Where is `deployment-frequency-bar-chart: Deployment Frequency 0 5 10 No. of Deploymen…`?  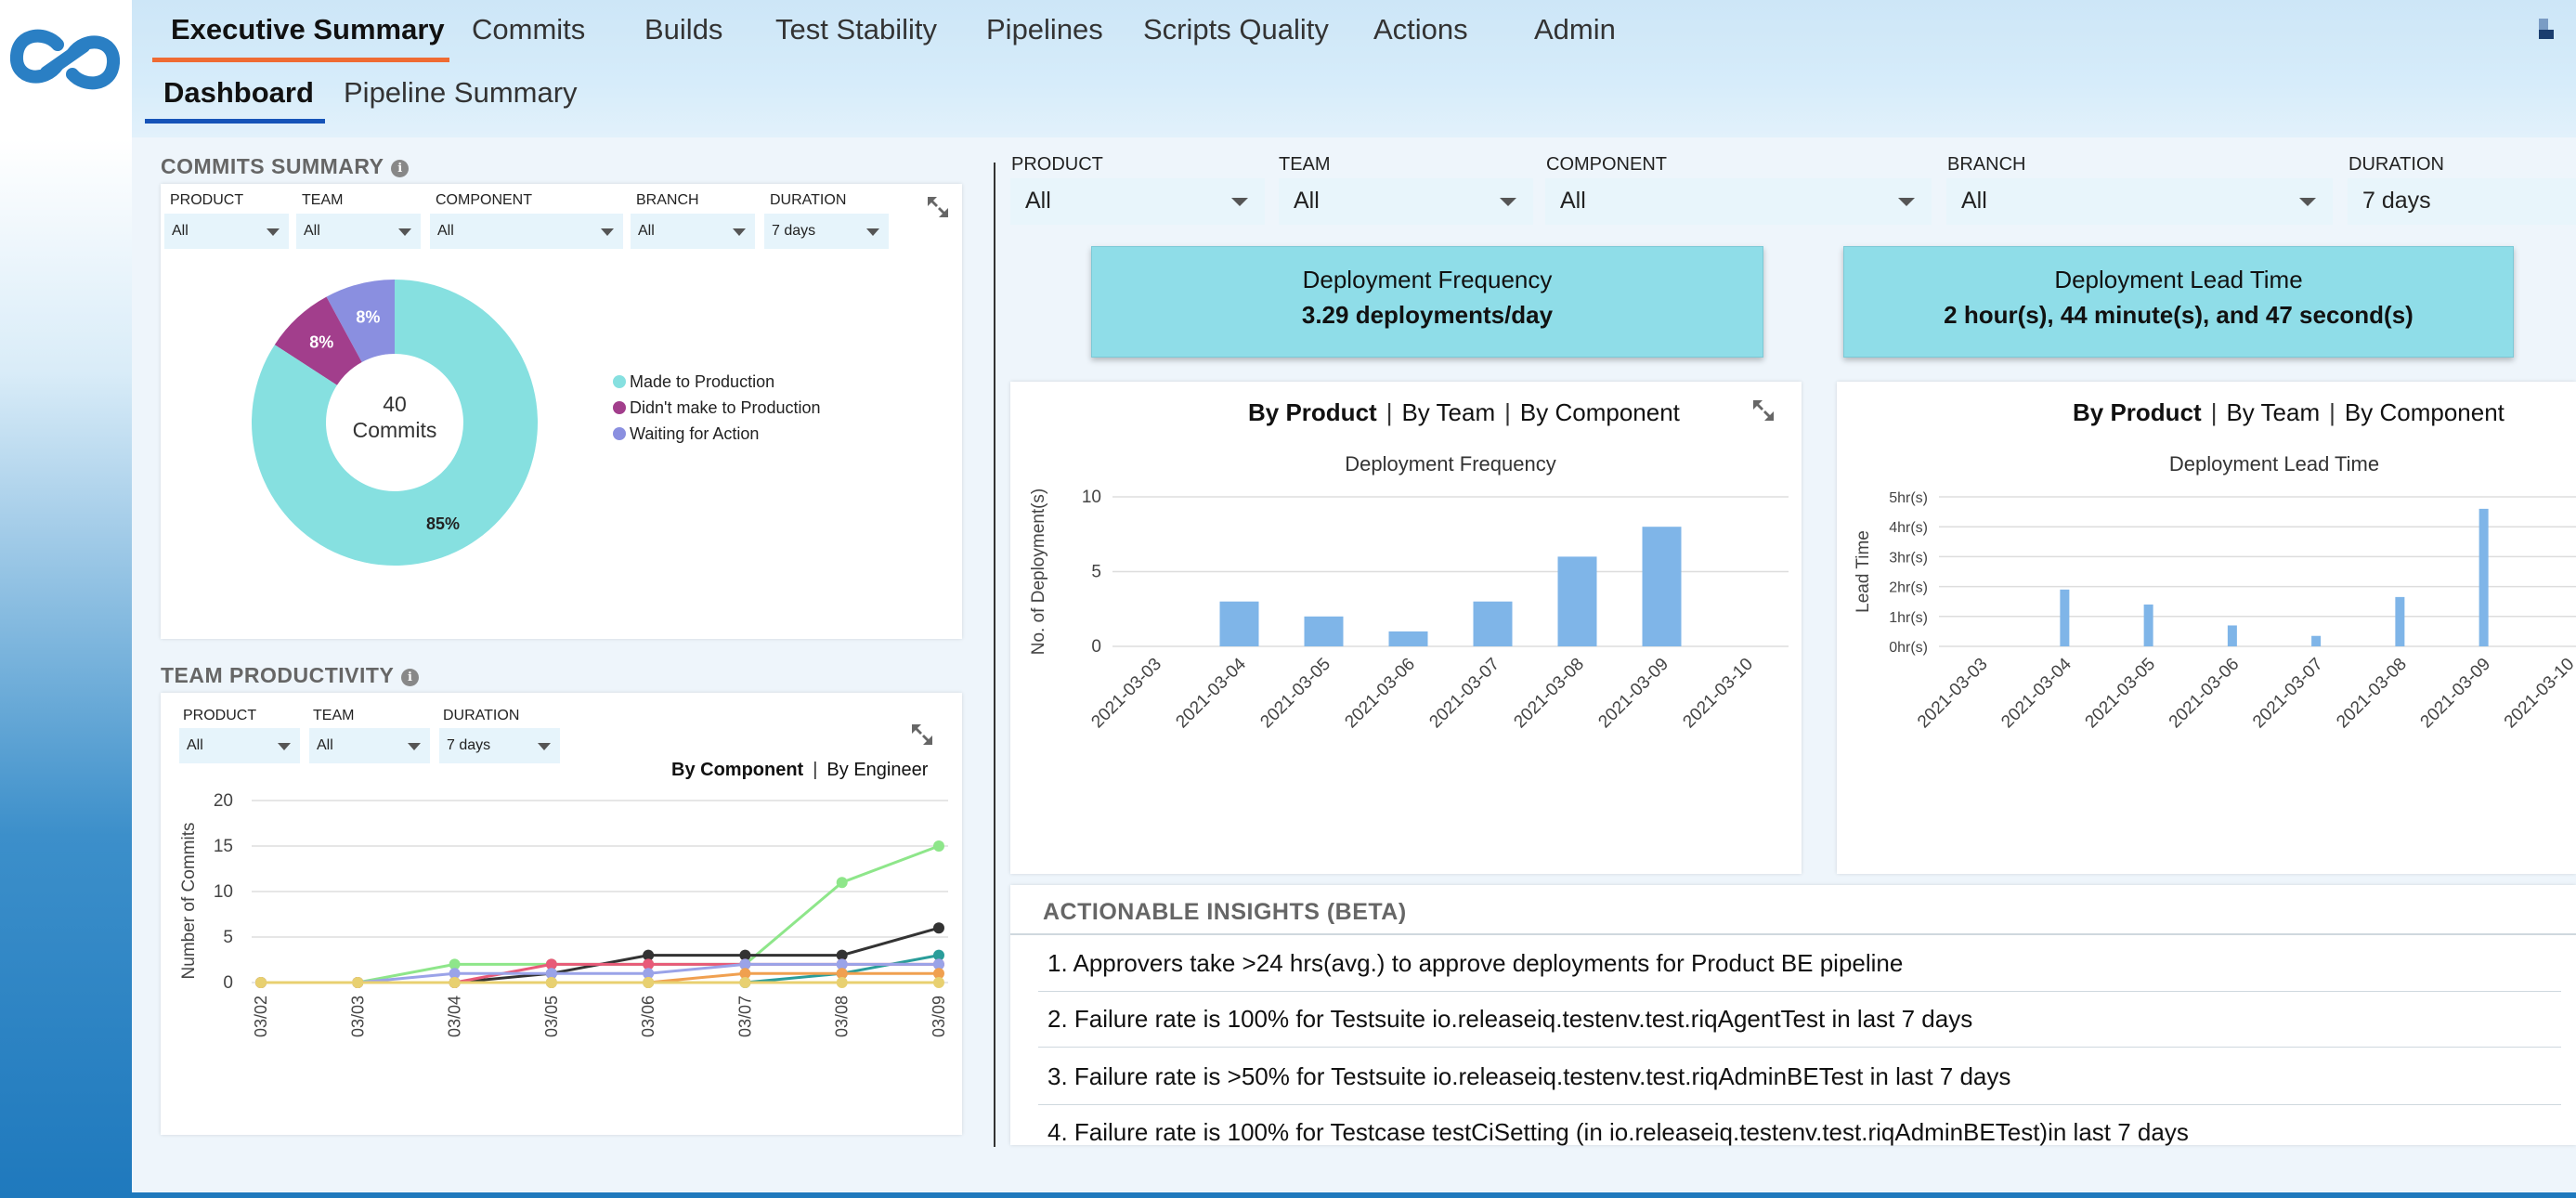
deployment-frequency-bar-chart: Deployment Frequency 0 5 10 No. of Deploymen… is located at coordinates (1409, 592).